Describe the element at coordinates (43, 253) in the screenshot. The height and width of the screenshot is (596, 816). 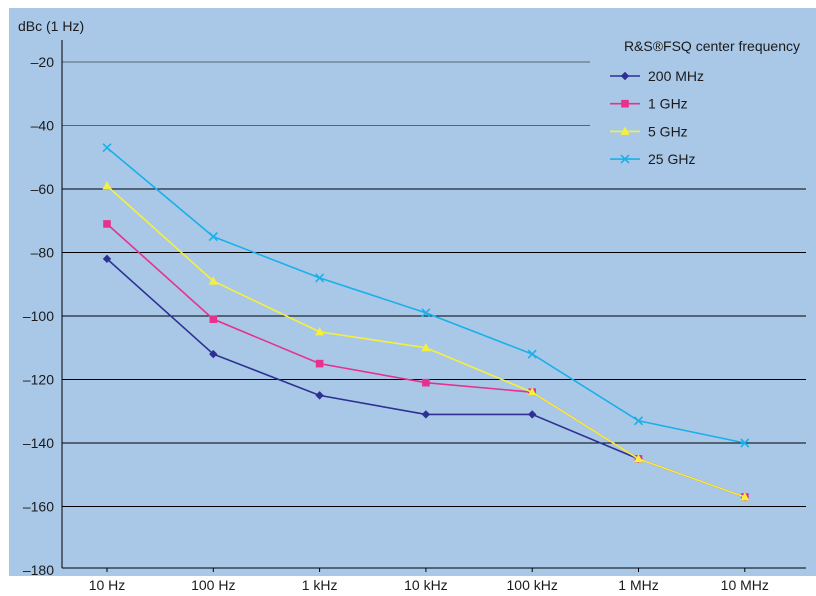
I see `y-tick-label: –80` at that location.